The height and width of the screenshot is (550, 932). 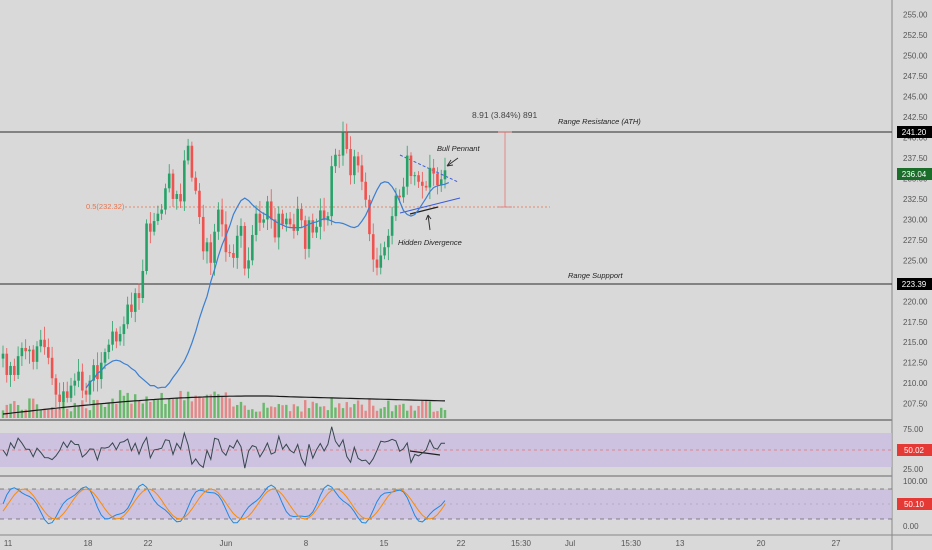 What do you see at coordinates (452, 162) in the screenshot?
I see `pennant-arrow-icon` at bounding box center [452, 162].